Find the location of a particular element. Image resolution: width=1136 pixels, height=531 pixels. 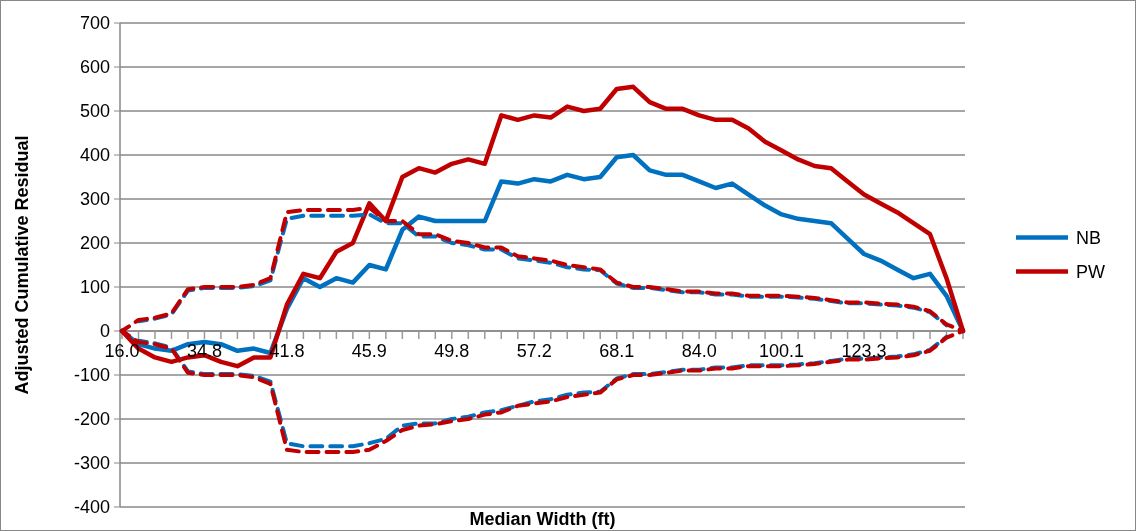

y-tick-label: 300 is located at coordinates (94, 199).